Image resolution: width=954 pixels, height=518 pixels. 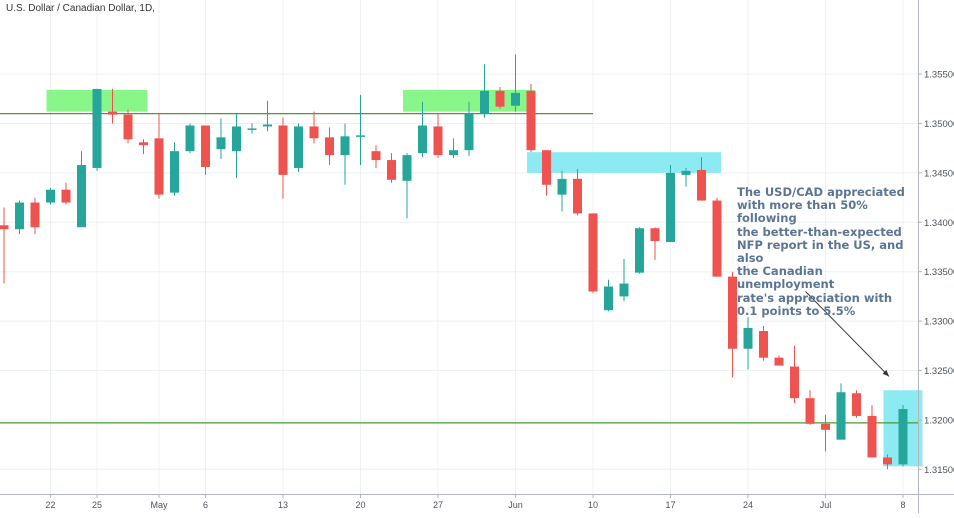 What do you see at coordinates (939, 371) in the screenshot?
I see `price-tick-label: 1.32500` at bounding box center [939, 371].